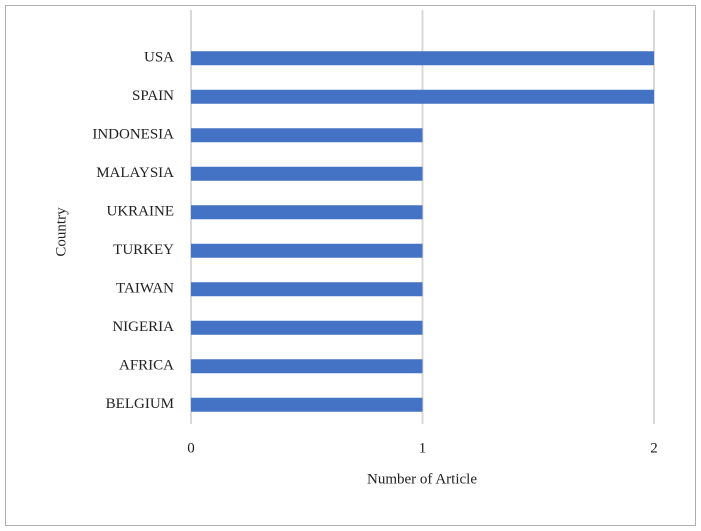 The height and width of the screenshot is (531, 701). Describe the element at coordinates (146, 366) in the screenshot. I see `y-tick-label: AFRICA` at that location.